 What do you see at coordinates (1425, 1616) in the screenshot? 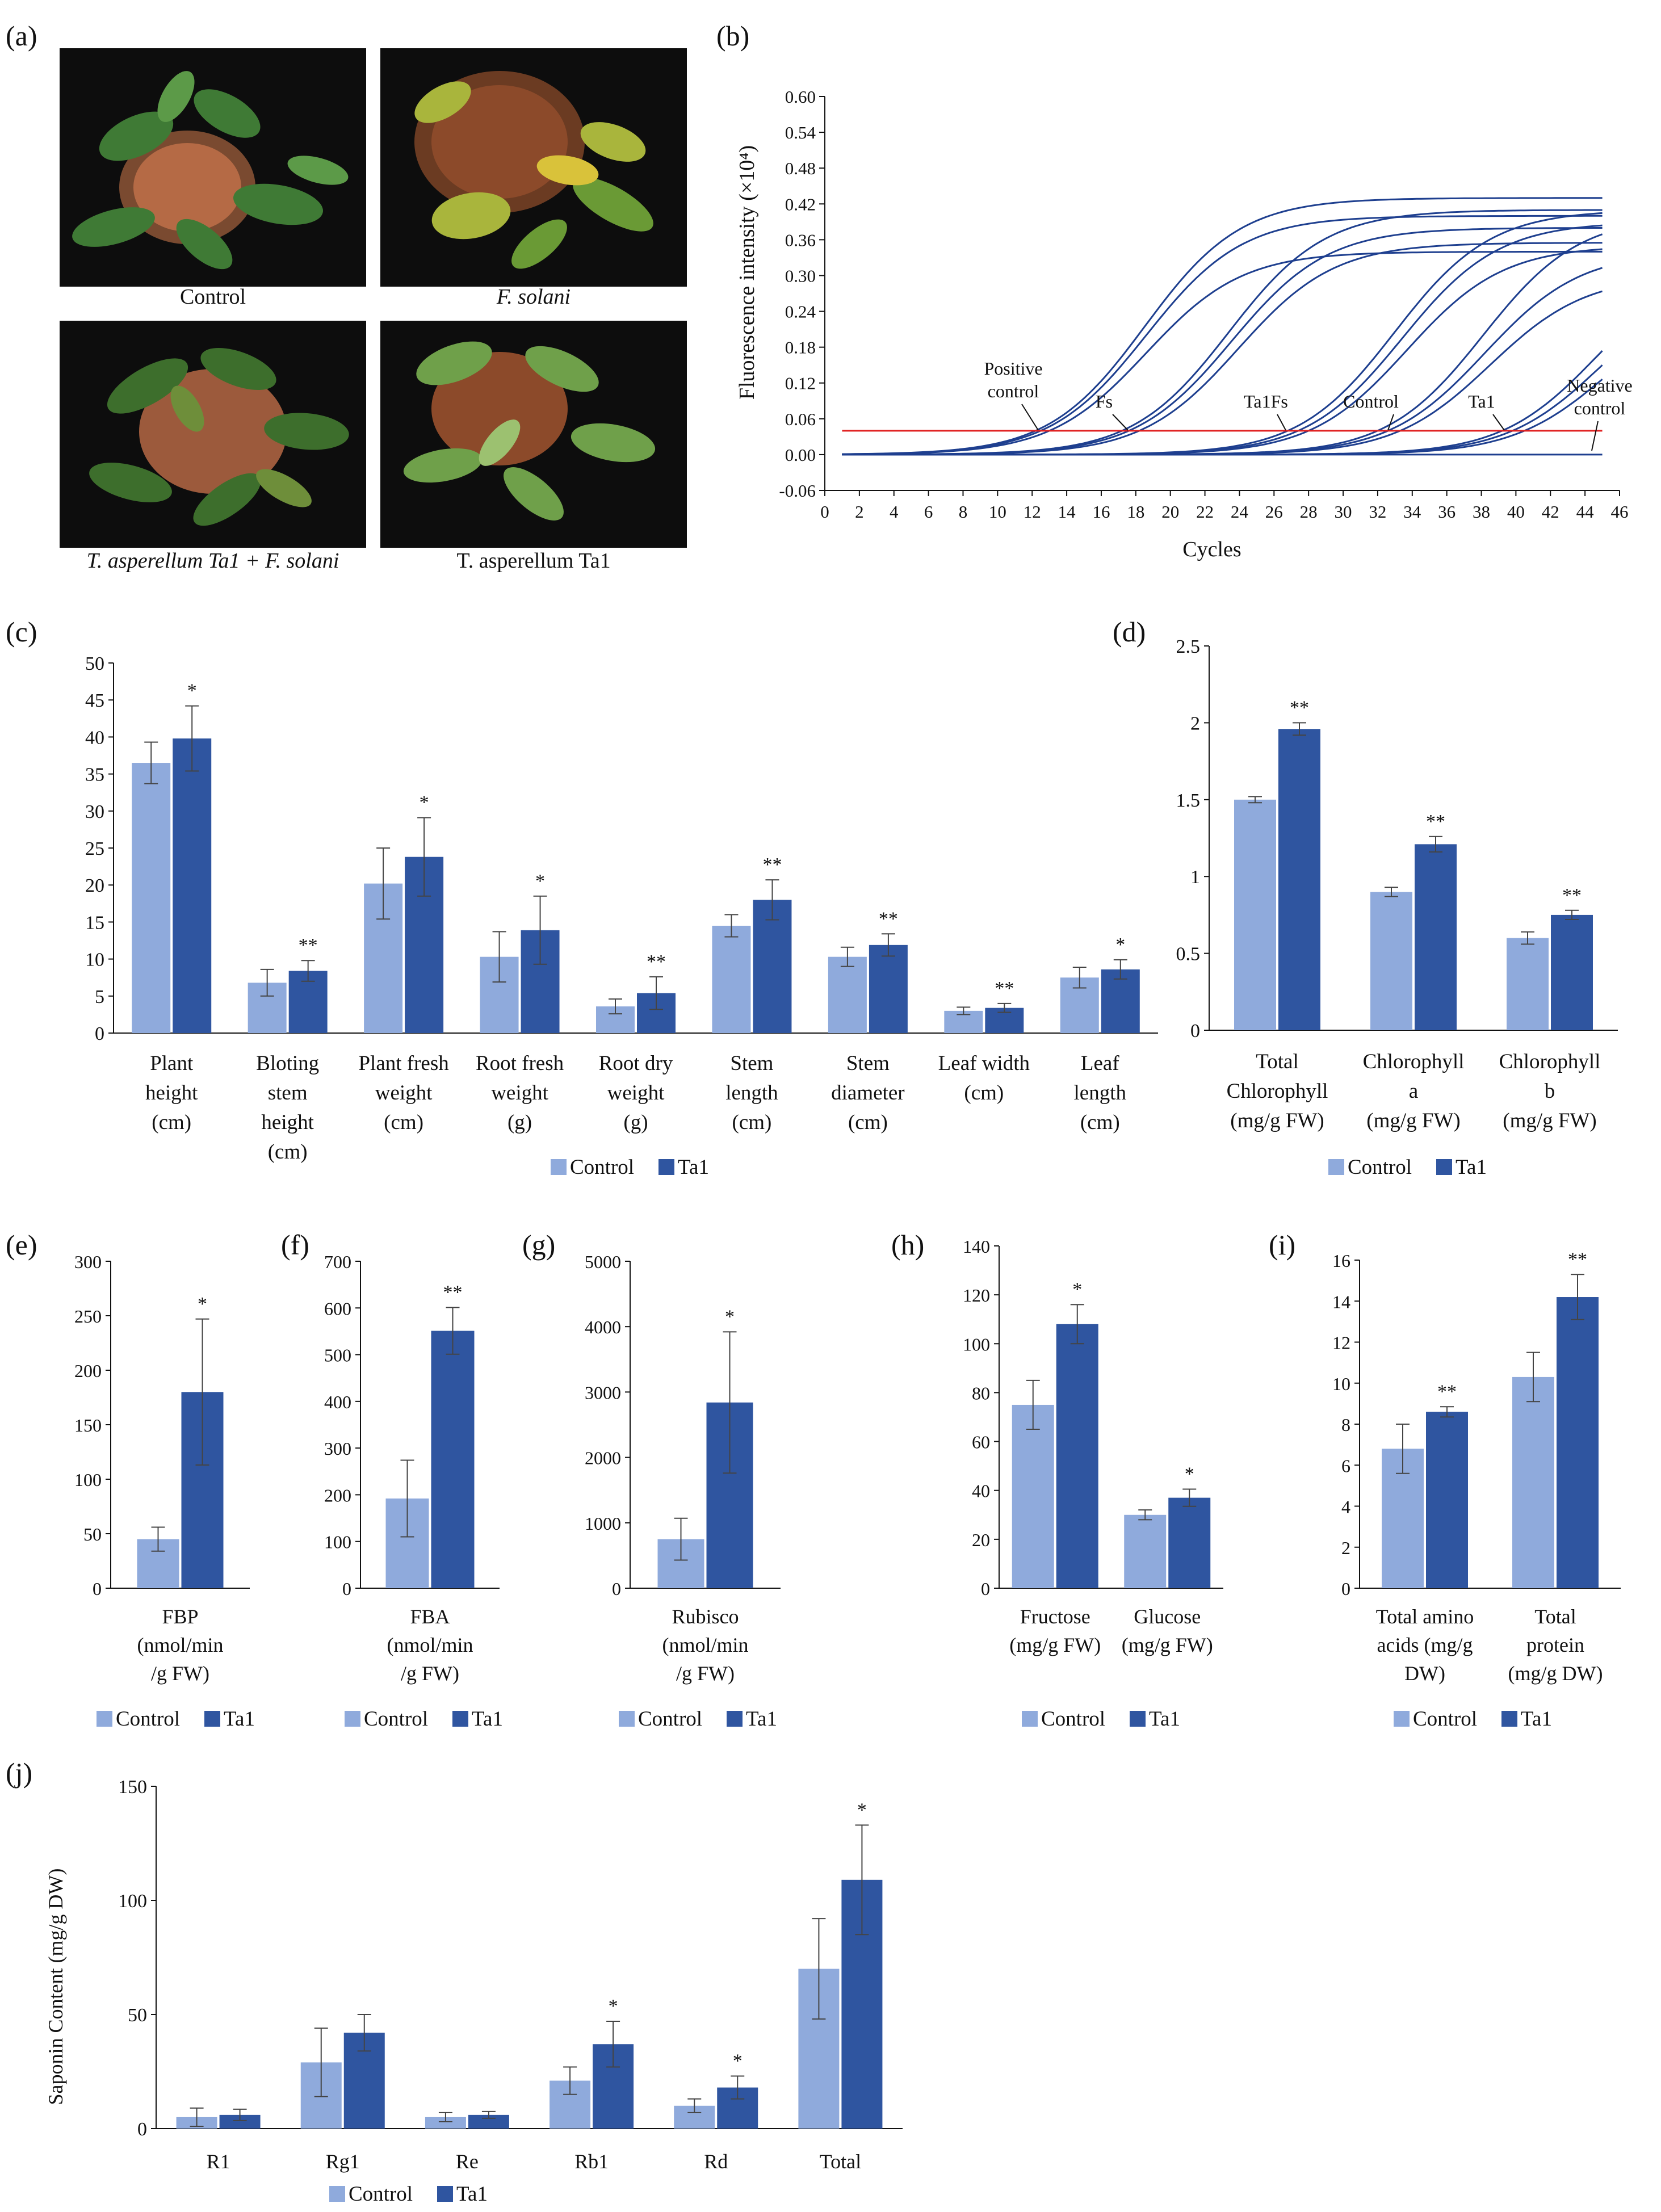
I see `i-category-label: Total amino` at bounding box center [1425, 1616].